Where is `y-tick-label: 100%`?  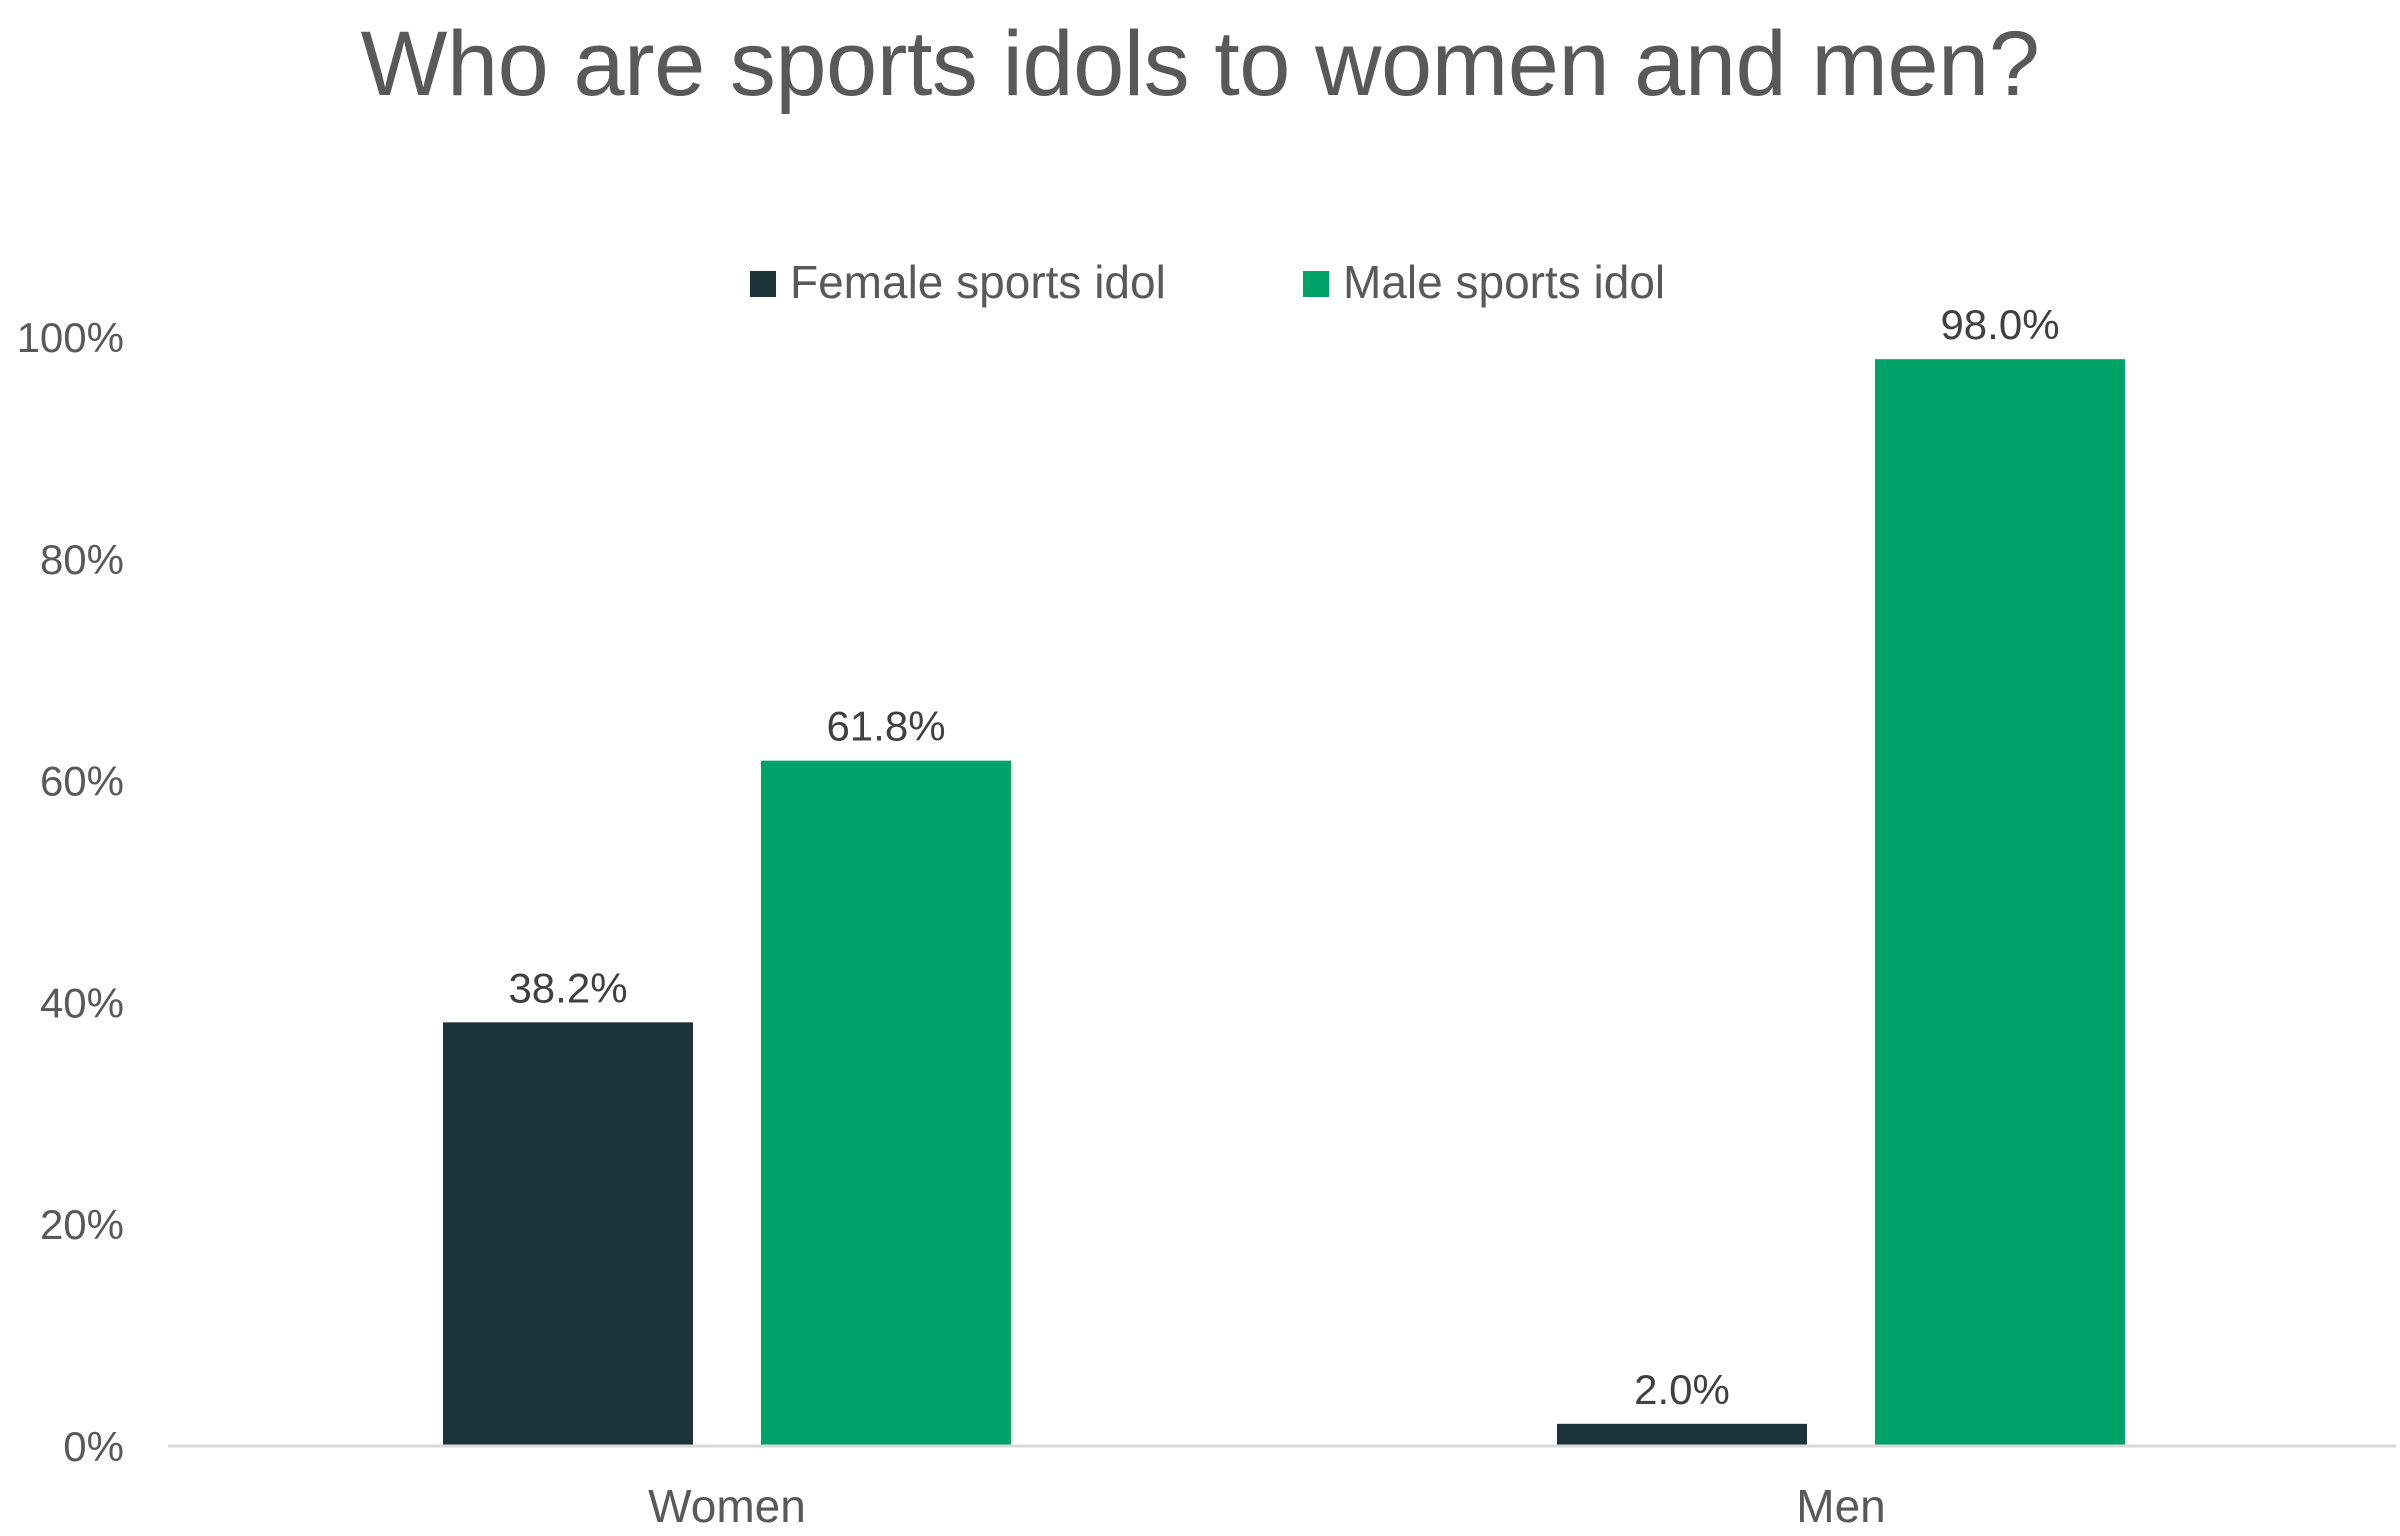 y-tick-label: 100% is located at coordinates (70, 337).